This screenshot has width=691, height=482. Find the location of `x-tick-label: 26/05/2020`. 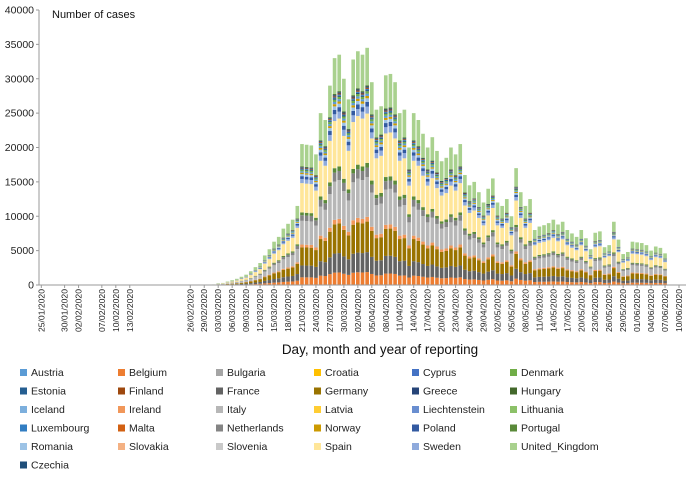

x-tick-label: 26/05/2020 is located at coordinates (609, 310).